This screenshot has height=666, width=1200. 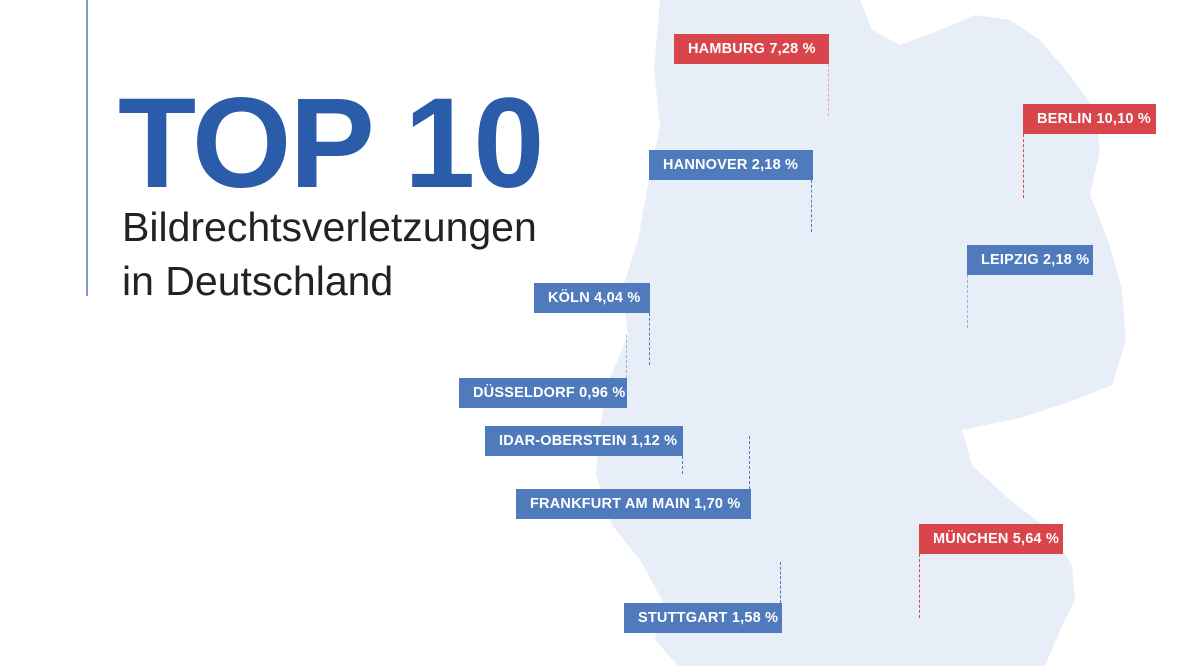 I want to click on pointer-line-hannover, so click(x=811, y=206).